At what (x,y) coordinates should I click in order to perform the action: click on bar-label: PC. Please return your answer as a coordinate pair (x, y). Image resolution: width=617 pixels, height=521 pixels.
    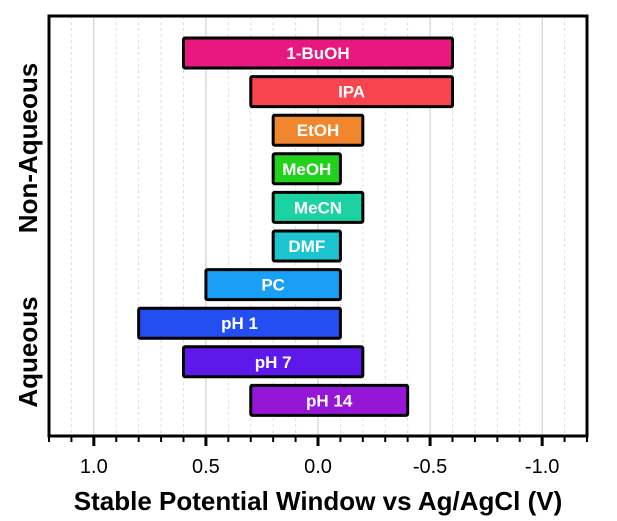
    Looking at the image, I should click on (273, 285).